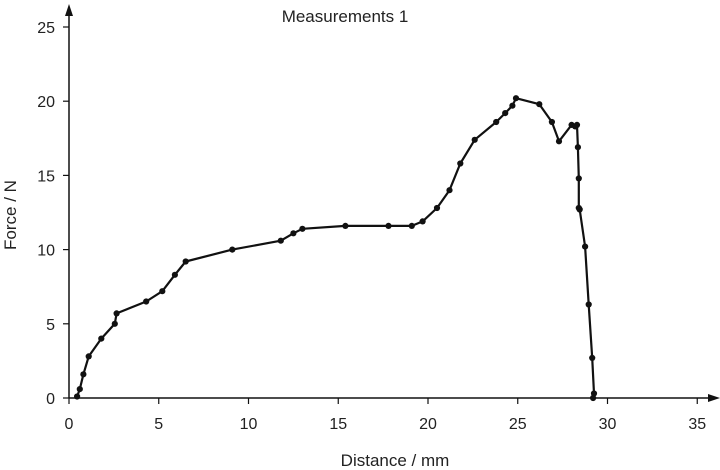  Describe the element at coordinates (69, 10) in the screenshot. I see `y-axis-arrow` at that location.